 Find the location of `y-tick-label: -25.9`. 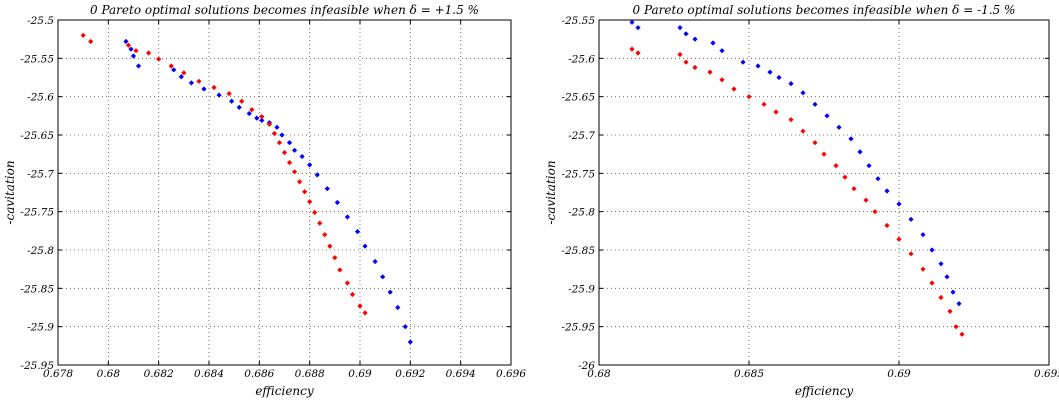

y-tick-label: -25.9 is located at coordinates (40, 328).